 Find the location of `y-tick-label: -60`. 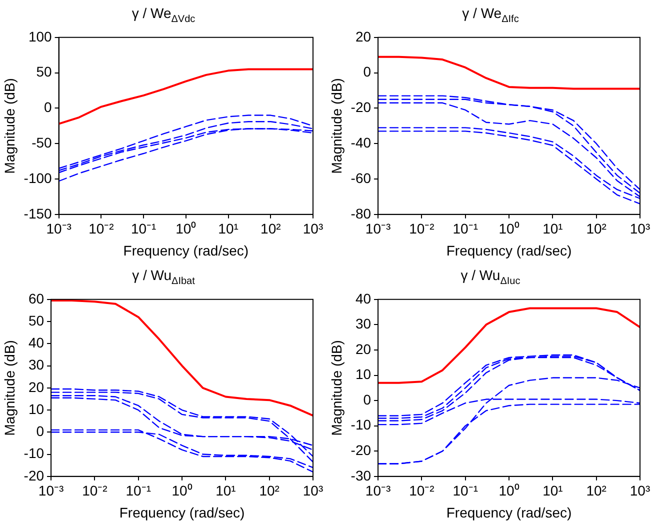

y-tick-label: -60 is located at coordinates (361, 178).